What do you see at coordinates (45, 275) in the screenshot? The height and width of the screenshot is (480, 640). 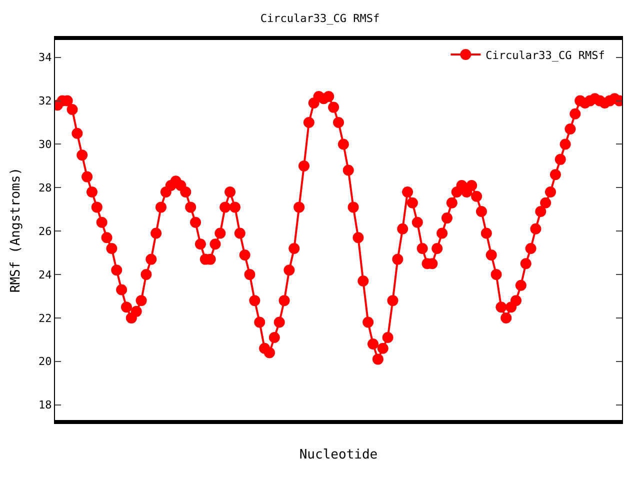 I see `y-tick-label: 24` at bounding box center [45, 275].